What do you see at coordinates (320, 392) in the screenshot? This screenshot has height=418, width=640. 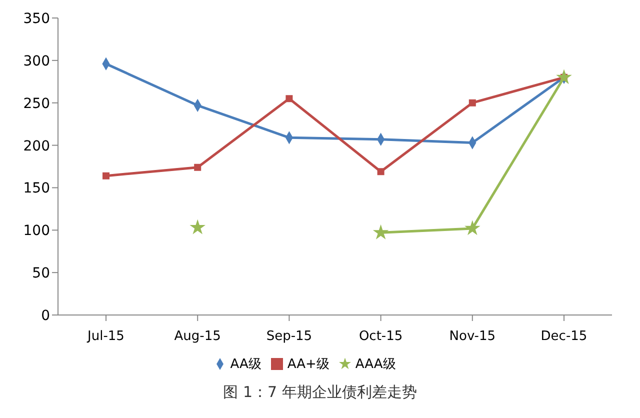 I see `caption: 图 1：7 年期企业债利差走势` at bounding box center [320, 392].